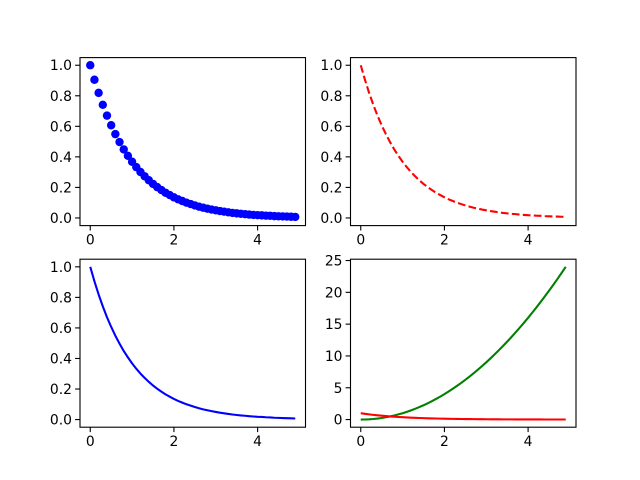  I want to click on y-tick-label: 5, so click(338, 389).